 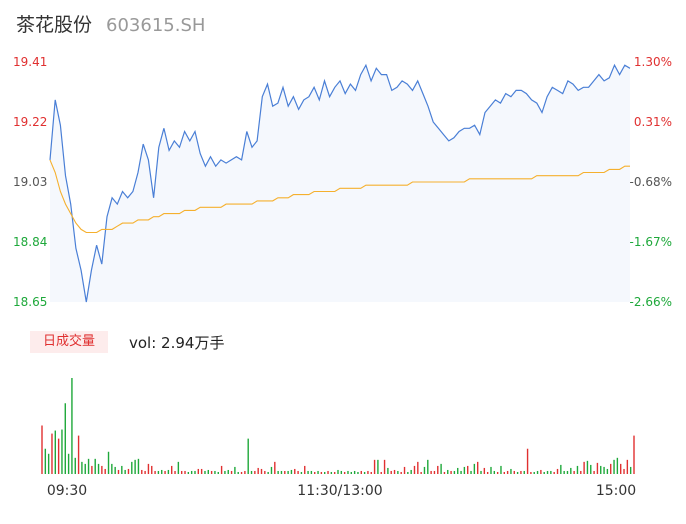 What do you see at coordinates (110, 25) in the screenshot?
I see `stock-header: 茶花股份 603615.SH` at bounding box center [110, 25].